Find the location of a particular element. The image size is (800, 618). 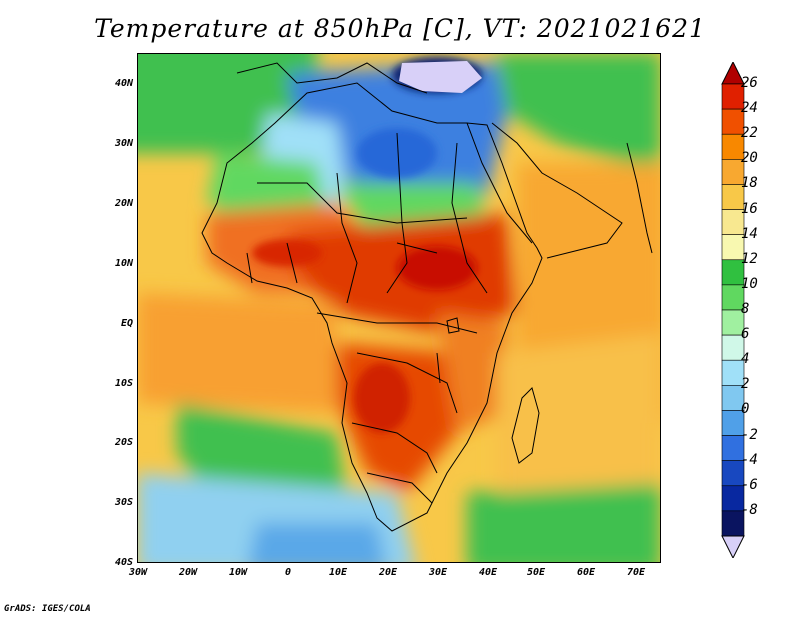

colorbar-label: 2 is located at coordinates (745, 384).